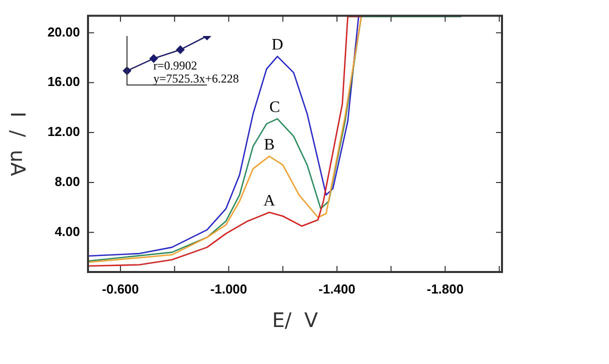  I want to click on y-tick-label: 4.00, so click(67, 231).